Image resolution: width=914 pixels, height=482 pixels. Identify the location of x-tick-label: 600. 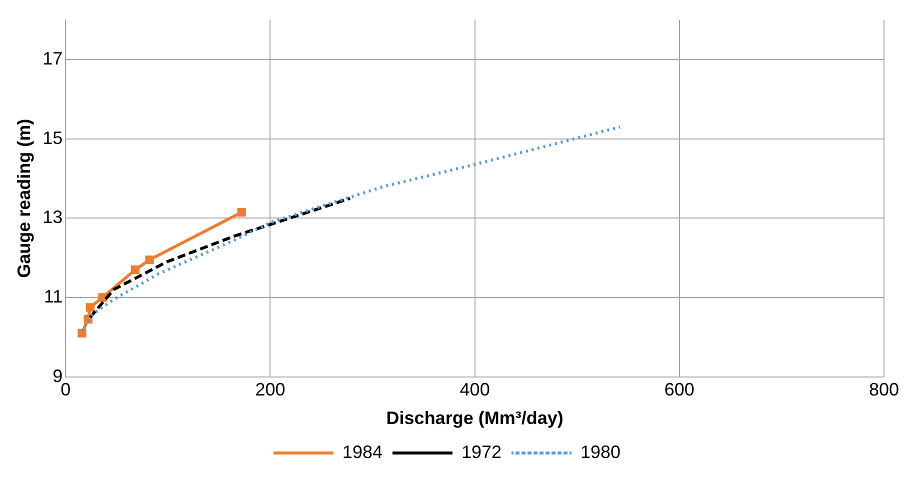
(679, 390).